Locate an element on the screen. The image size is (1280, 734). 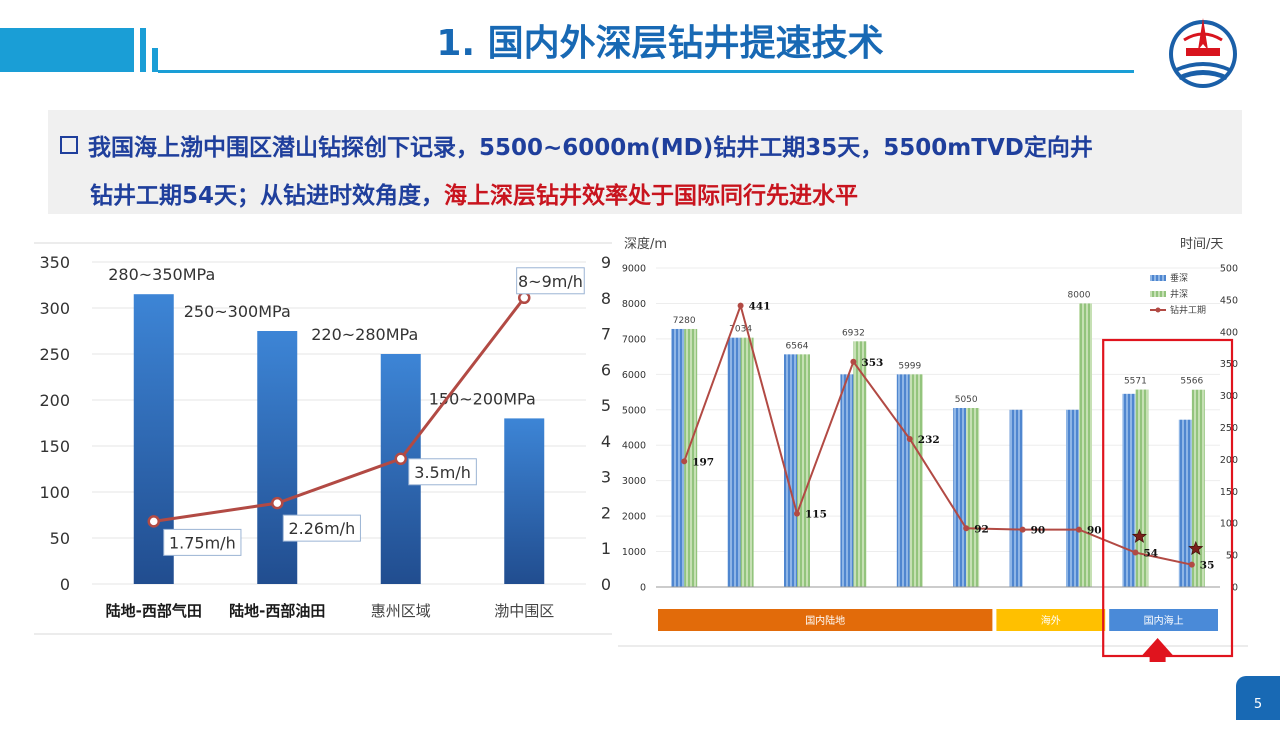
x-category-label: 陆地-西部气田 is located at coordinates (154, 611).